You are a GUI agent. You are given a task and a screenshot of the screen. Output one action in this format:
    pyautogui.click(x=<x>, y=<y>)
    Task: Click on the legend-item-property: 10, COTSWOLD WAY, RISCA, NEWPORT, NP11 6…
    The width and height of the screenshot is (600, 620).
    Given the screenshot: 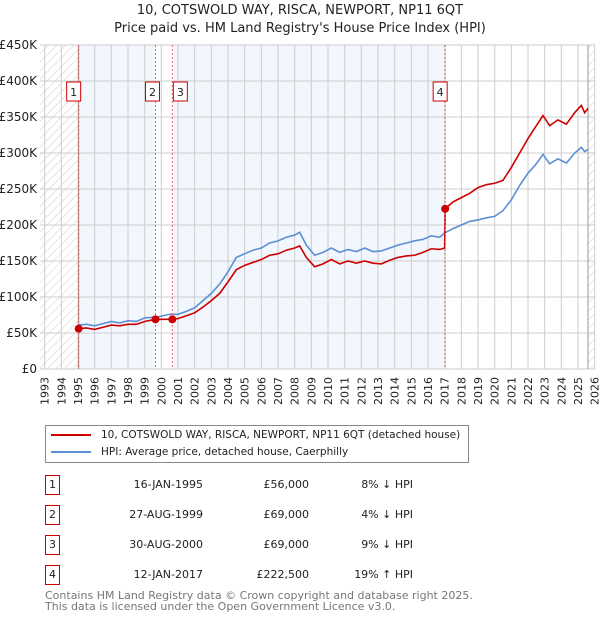 What is the action you would take?
    pyautogui.click(x=255, y=435)
    